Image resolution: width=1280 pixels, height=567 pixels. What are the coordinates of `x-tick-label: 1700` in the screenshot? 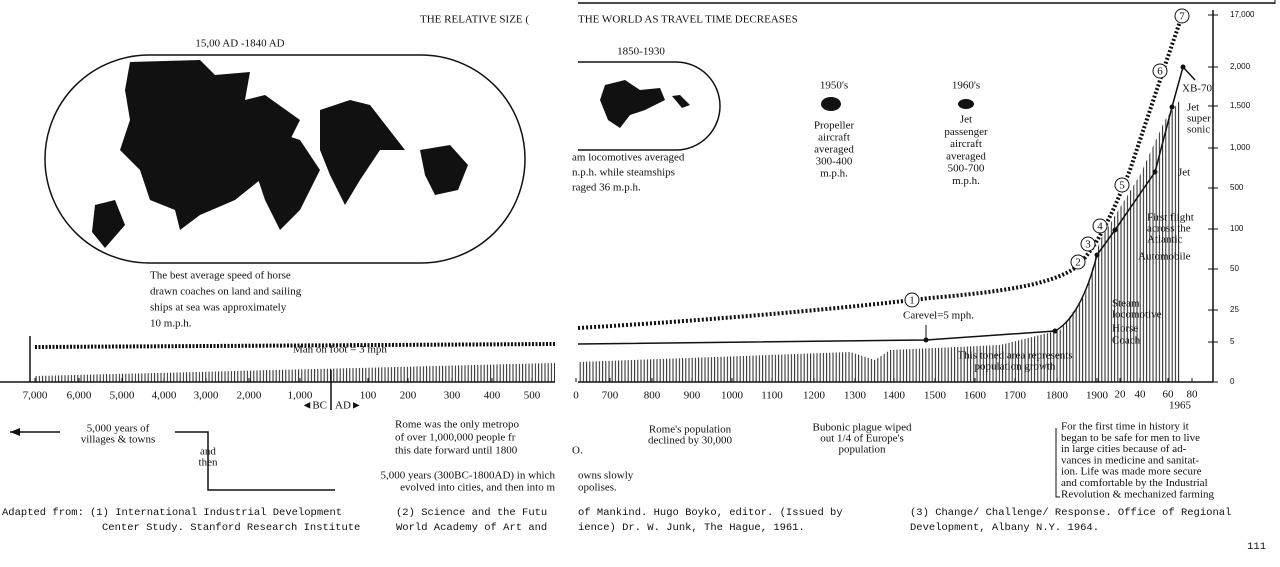 It's located at (1015, 396).